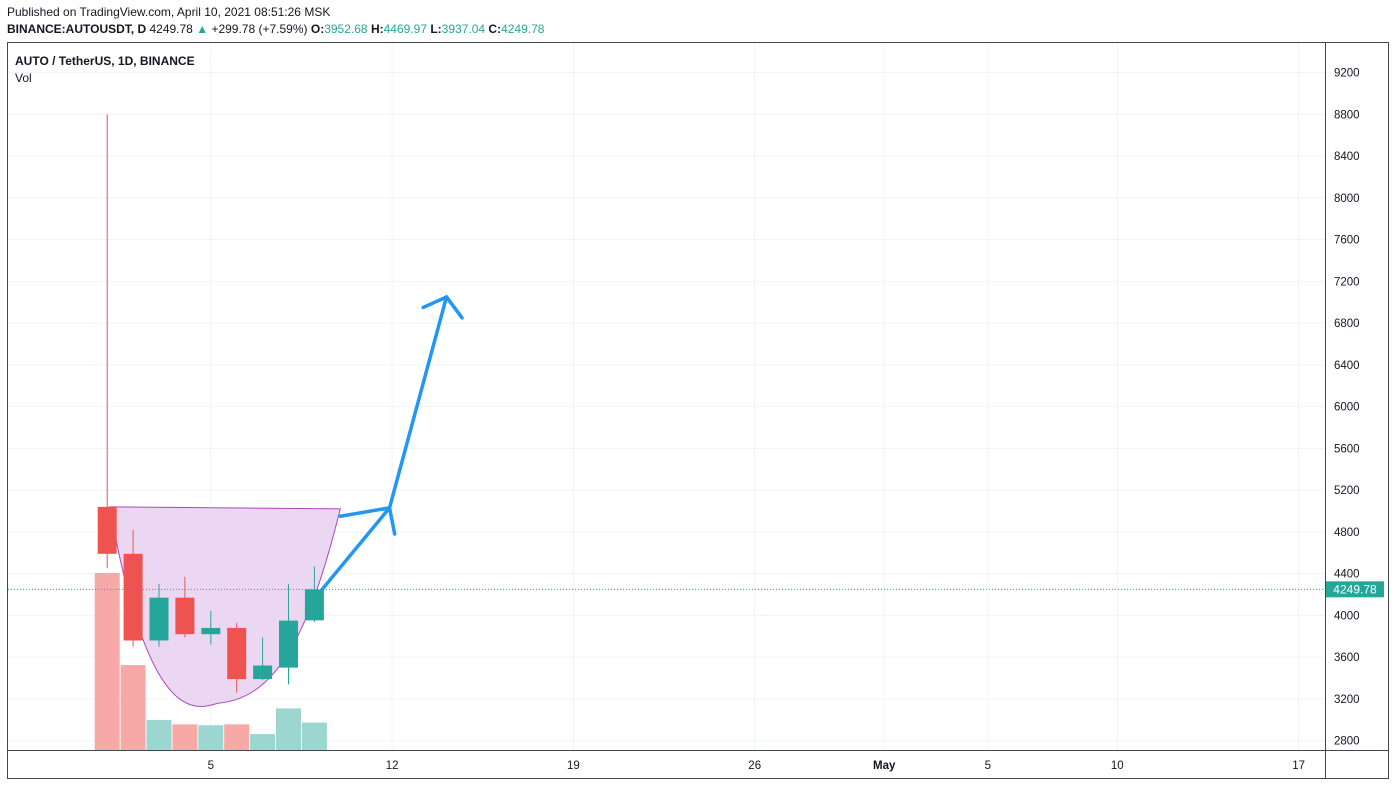 This screenshot has height=785, width=1396. Describe the element at coordinates (392, 766) in the screenshot. I see `x-tick-label: 12` at that location.